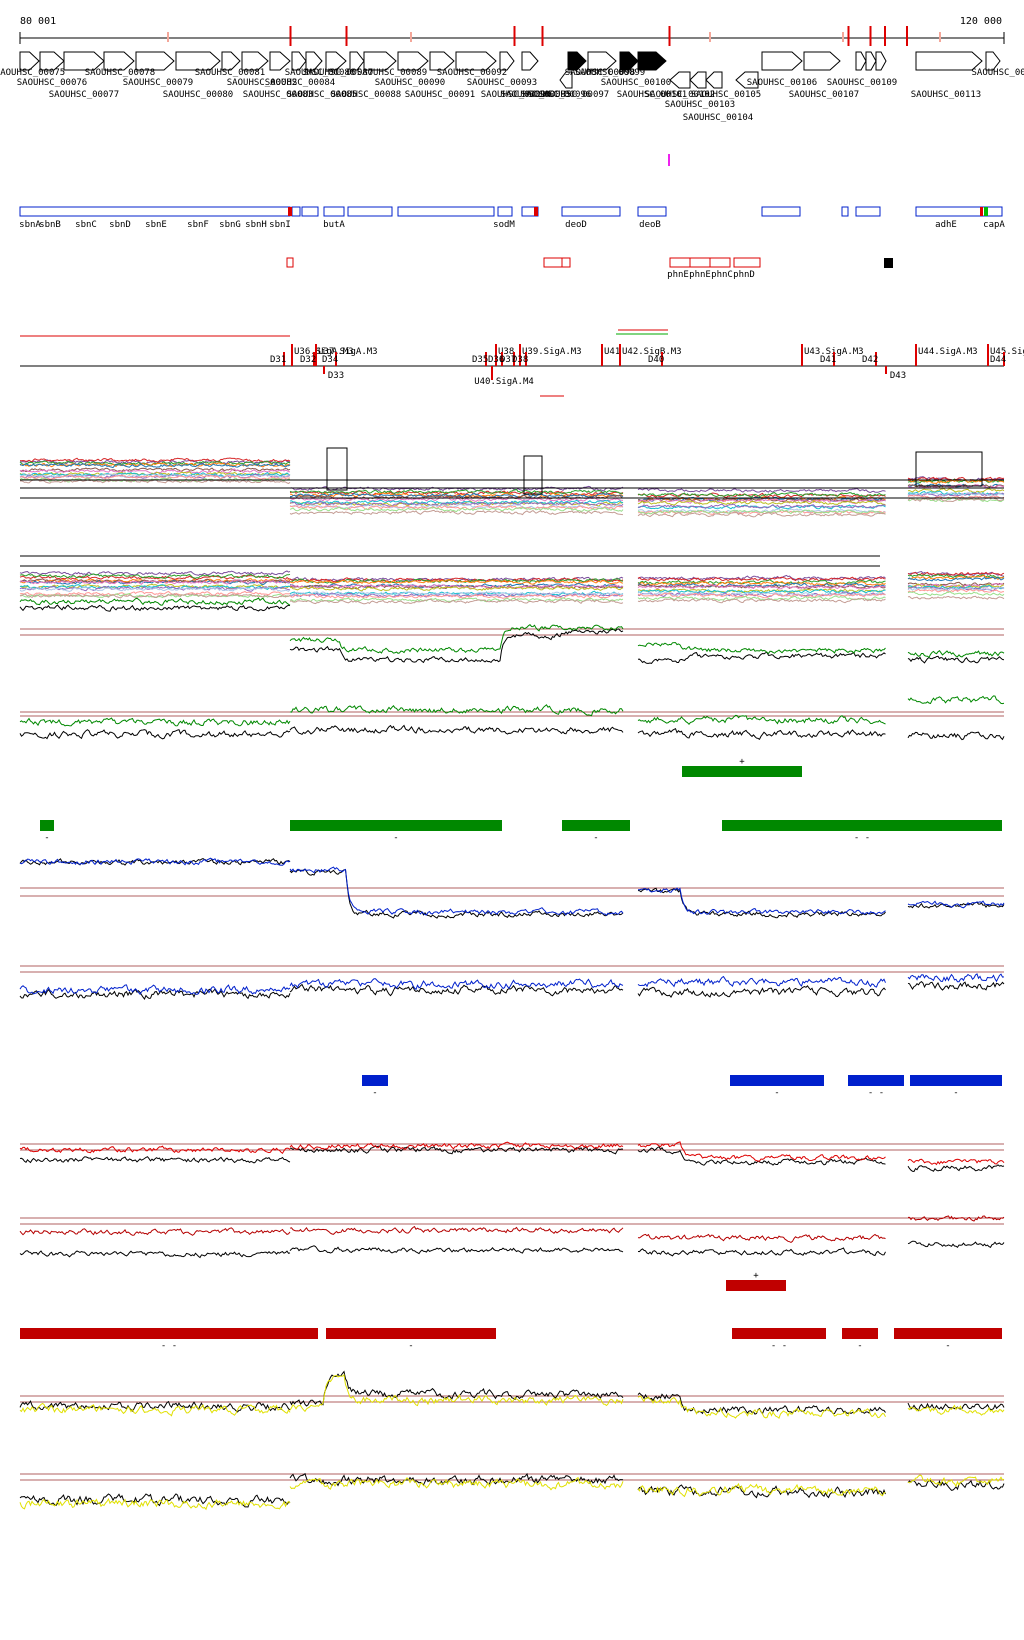 The image size is (1024, 1640). Describe the element at coordinates (366, 95) in the screenshot. I see `gene-locus-label: SAOUHSC_00088` at that location.